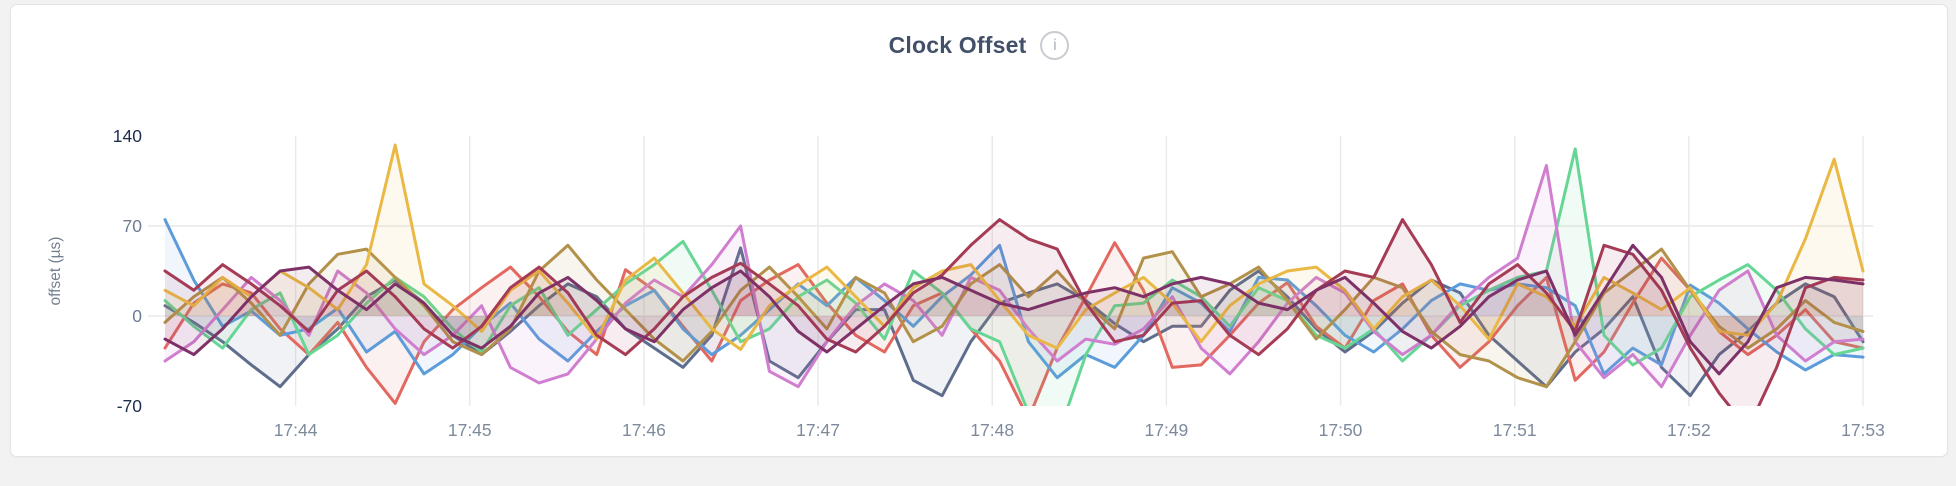 This screenshot has height=486, width=1956. I want to click on x-tick-label: 17:49, so click(1166, 430).